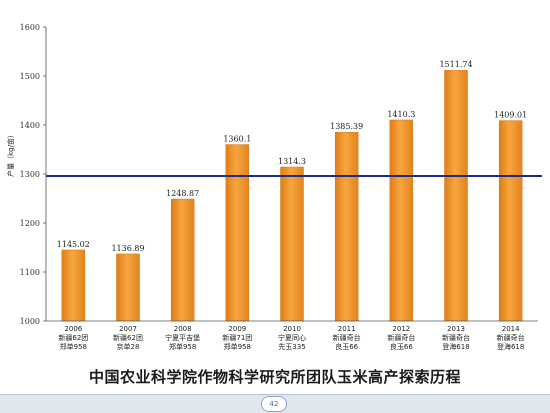 The width and height of the screenshot is (550, 413). What do you see at coordinates (274, 377) in the screenshot?
I see `chart-caption: 中国农业科学院作物科学研究所团队玉米高产探索历程` at bounding box center [274, 377].